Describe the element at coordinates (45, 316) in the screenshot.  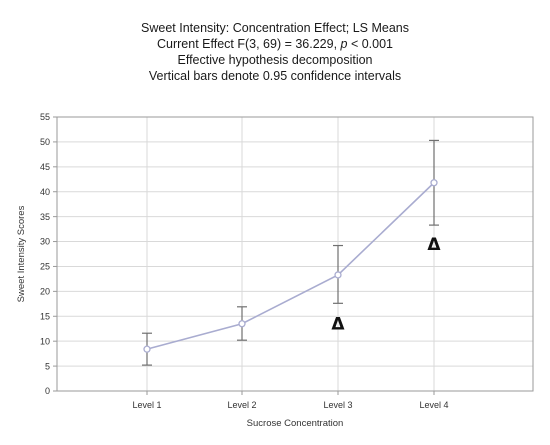
I see `y-tick-label: 15` at that location.